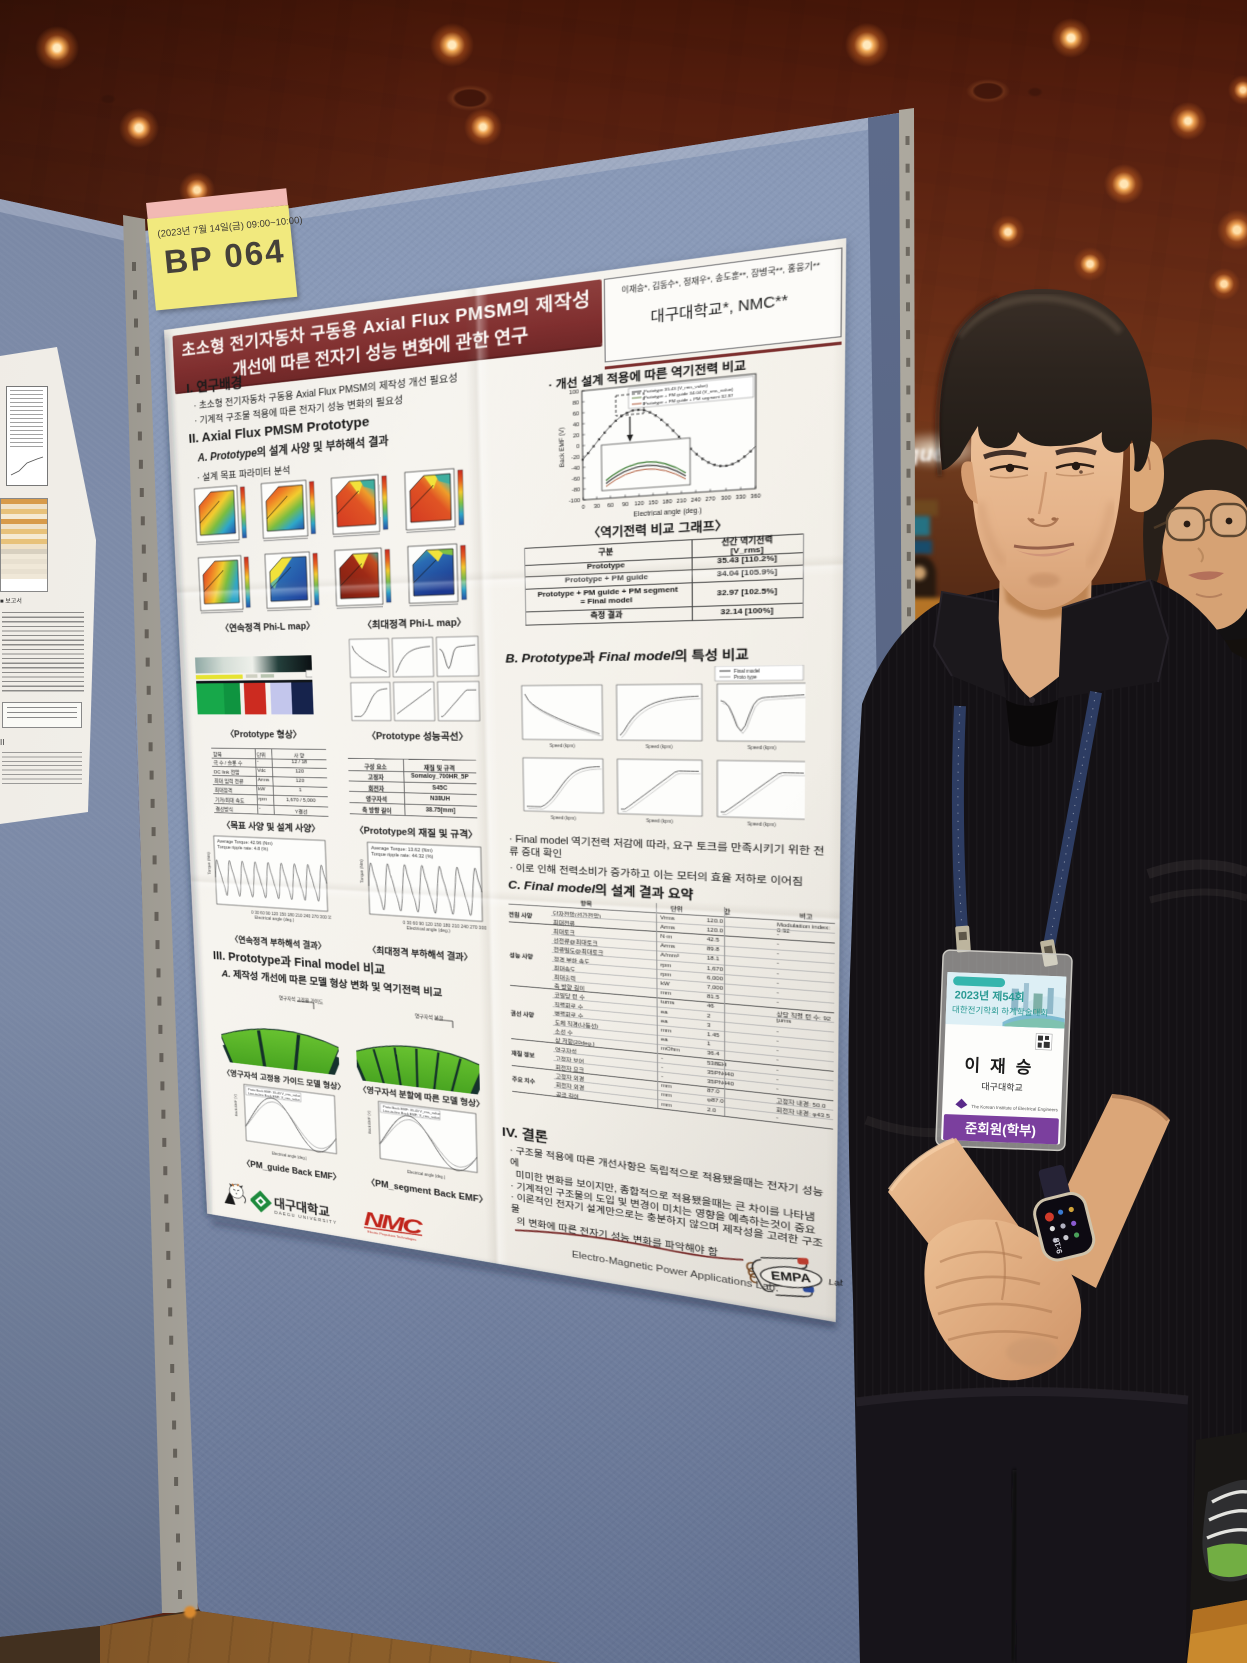 This screenshot has width=1247, height=1663. Describe the element at coordinates (741, 497) in the screenshot. I see `svg-text: 330` at that location.